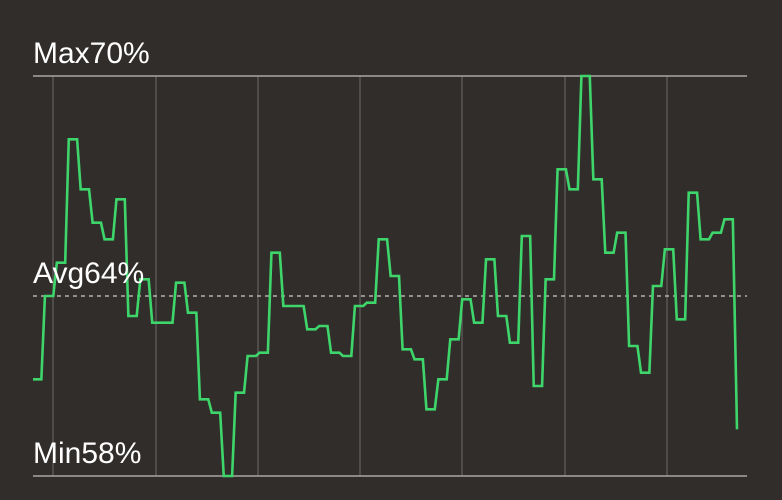 The height and width of the screenshot is (500, 782). I want to click on avg-label: Avg64%, so click(88, 273).